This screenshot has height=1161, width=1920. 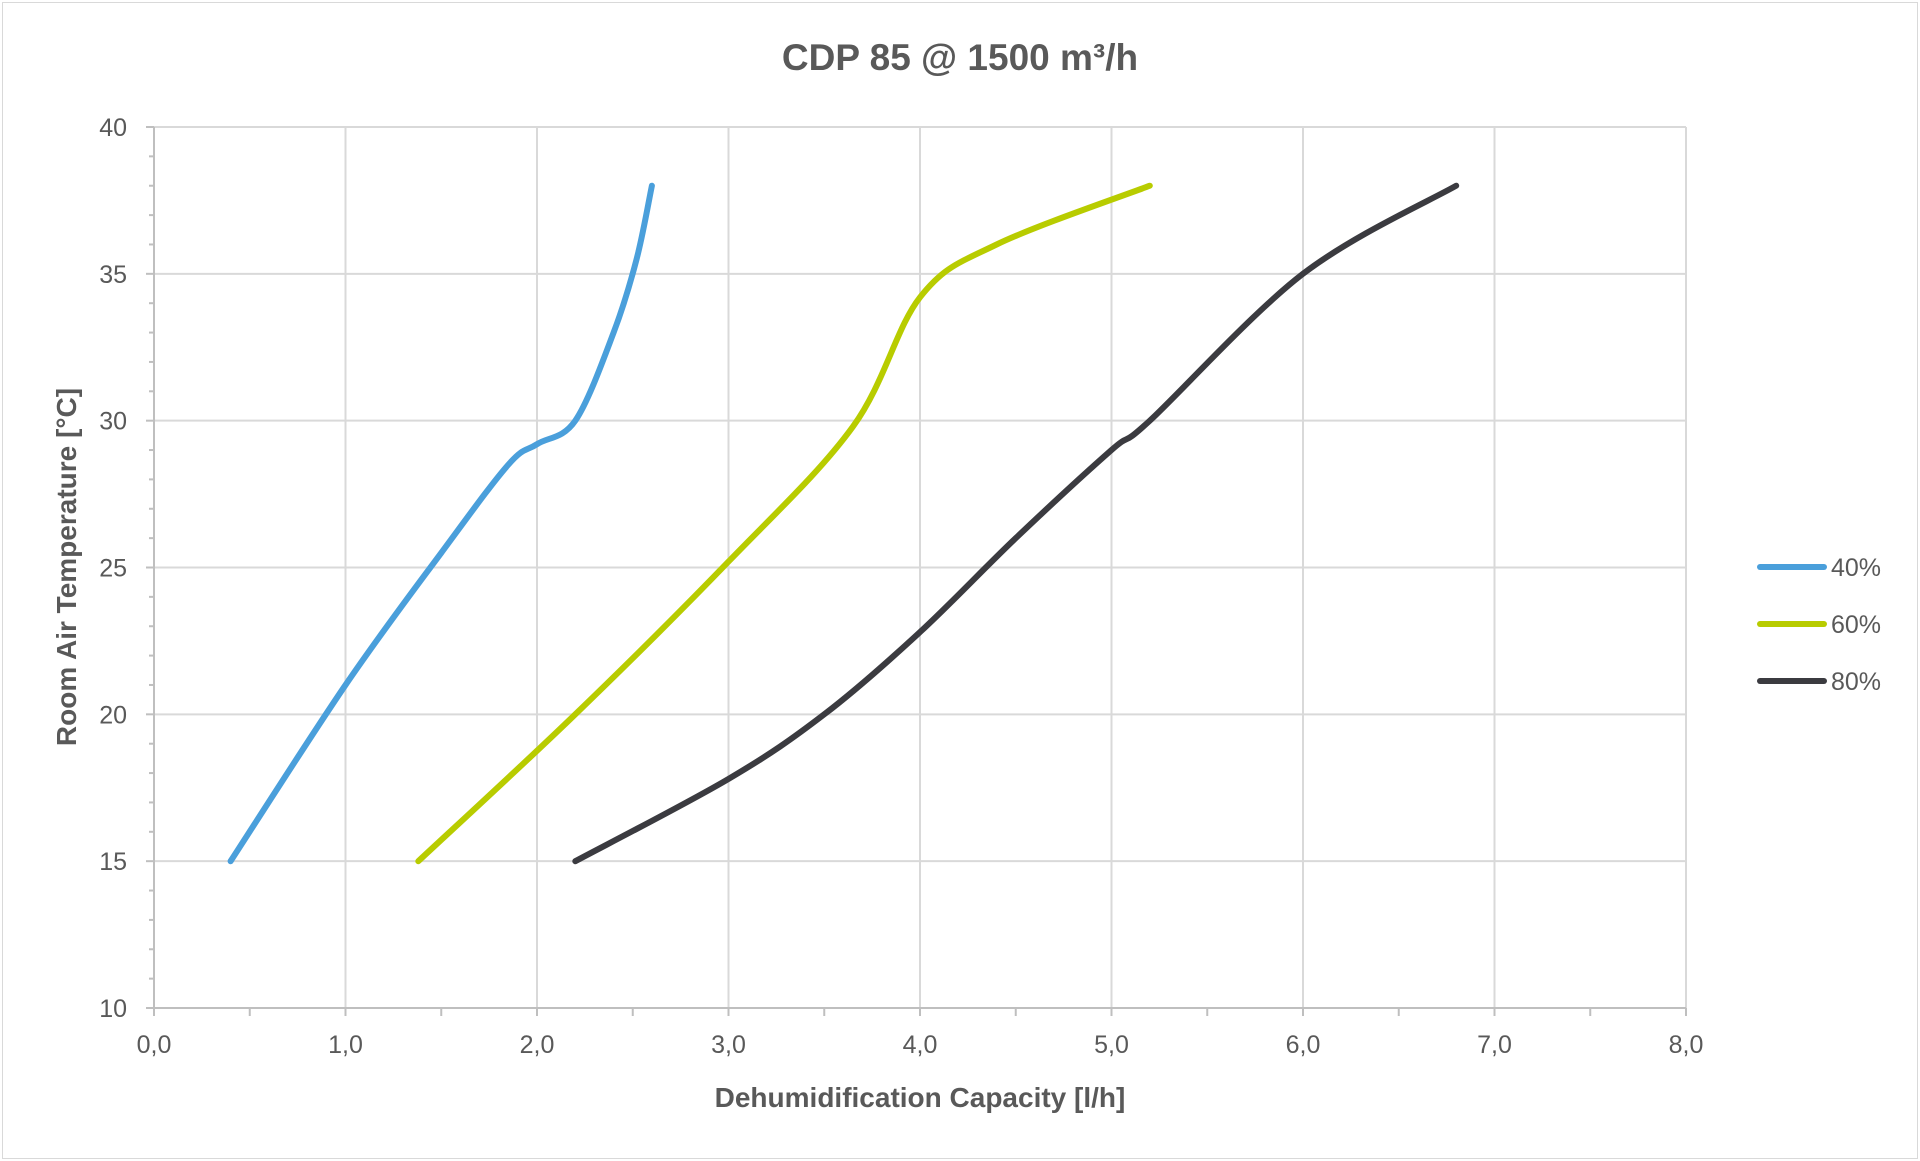 I want to click on chart-title: CDP 85 @ 1500 m³/h, so click(x=960, y=57).